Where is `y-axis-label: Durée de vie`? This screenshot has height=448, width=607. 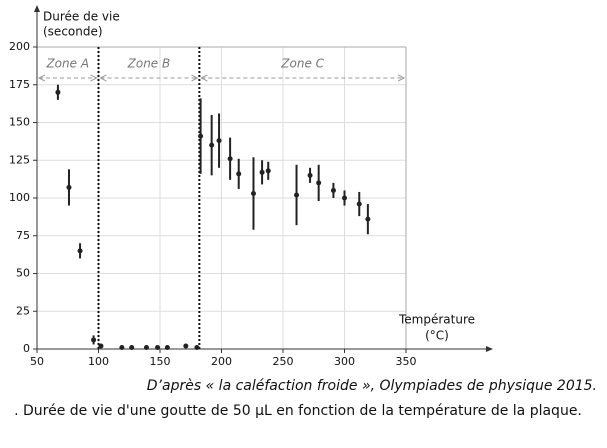 y-axis-label: Durée de vie is located at coordinates (81, 17).